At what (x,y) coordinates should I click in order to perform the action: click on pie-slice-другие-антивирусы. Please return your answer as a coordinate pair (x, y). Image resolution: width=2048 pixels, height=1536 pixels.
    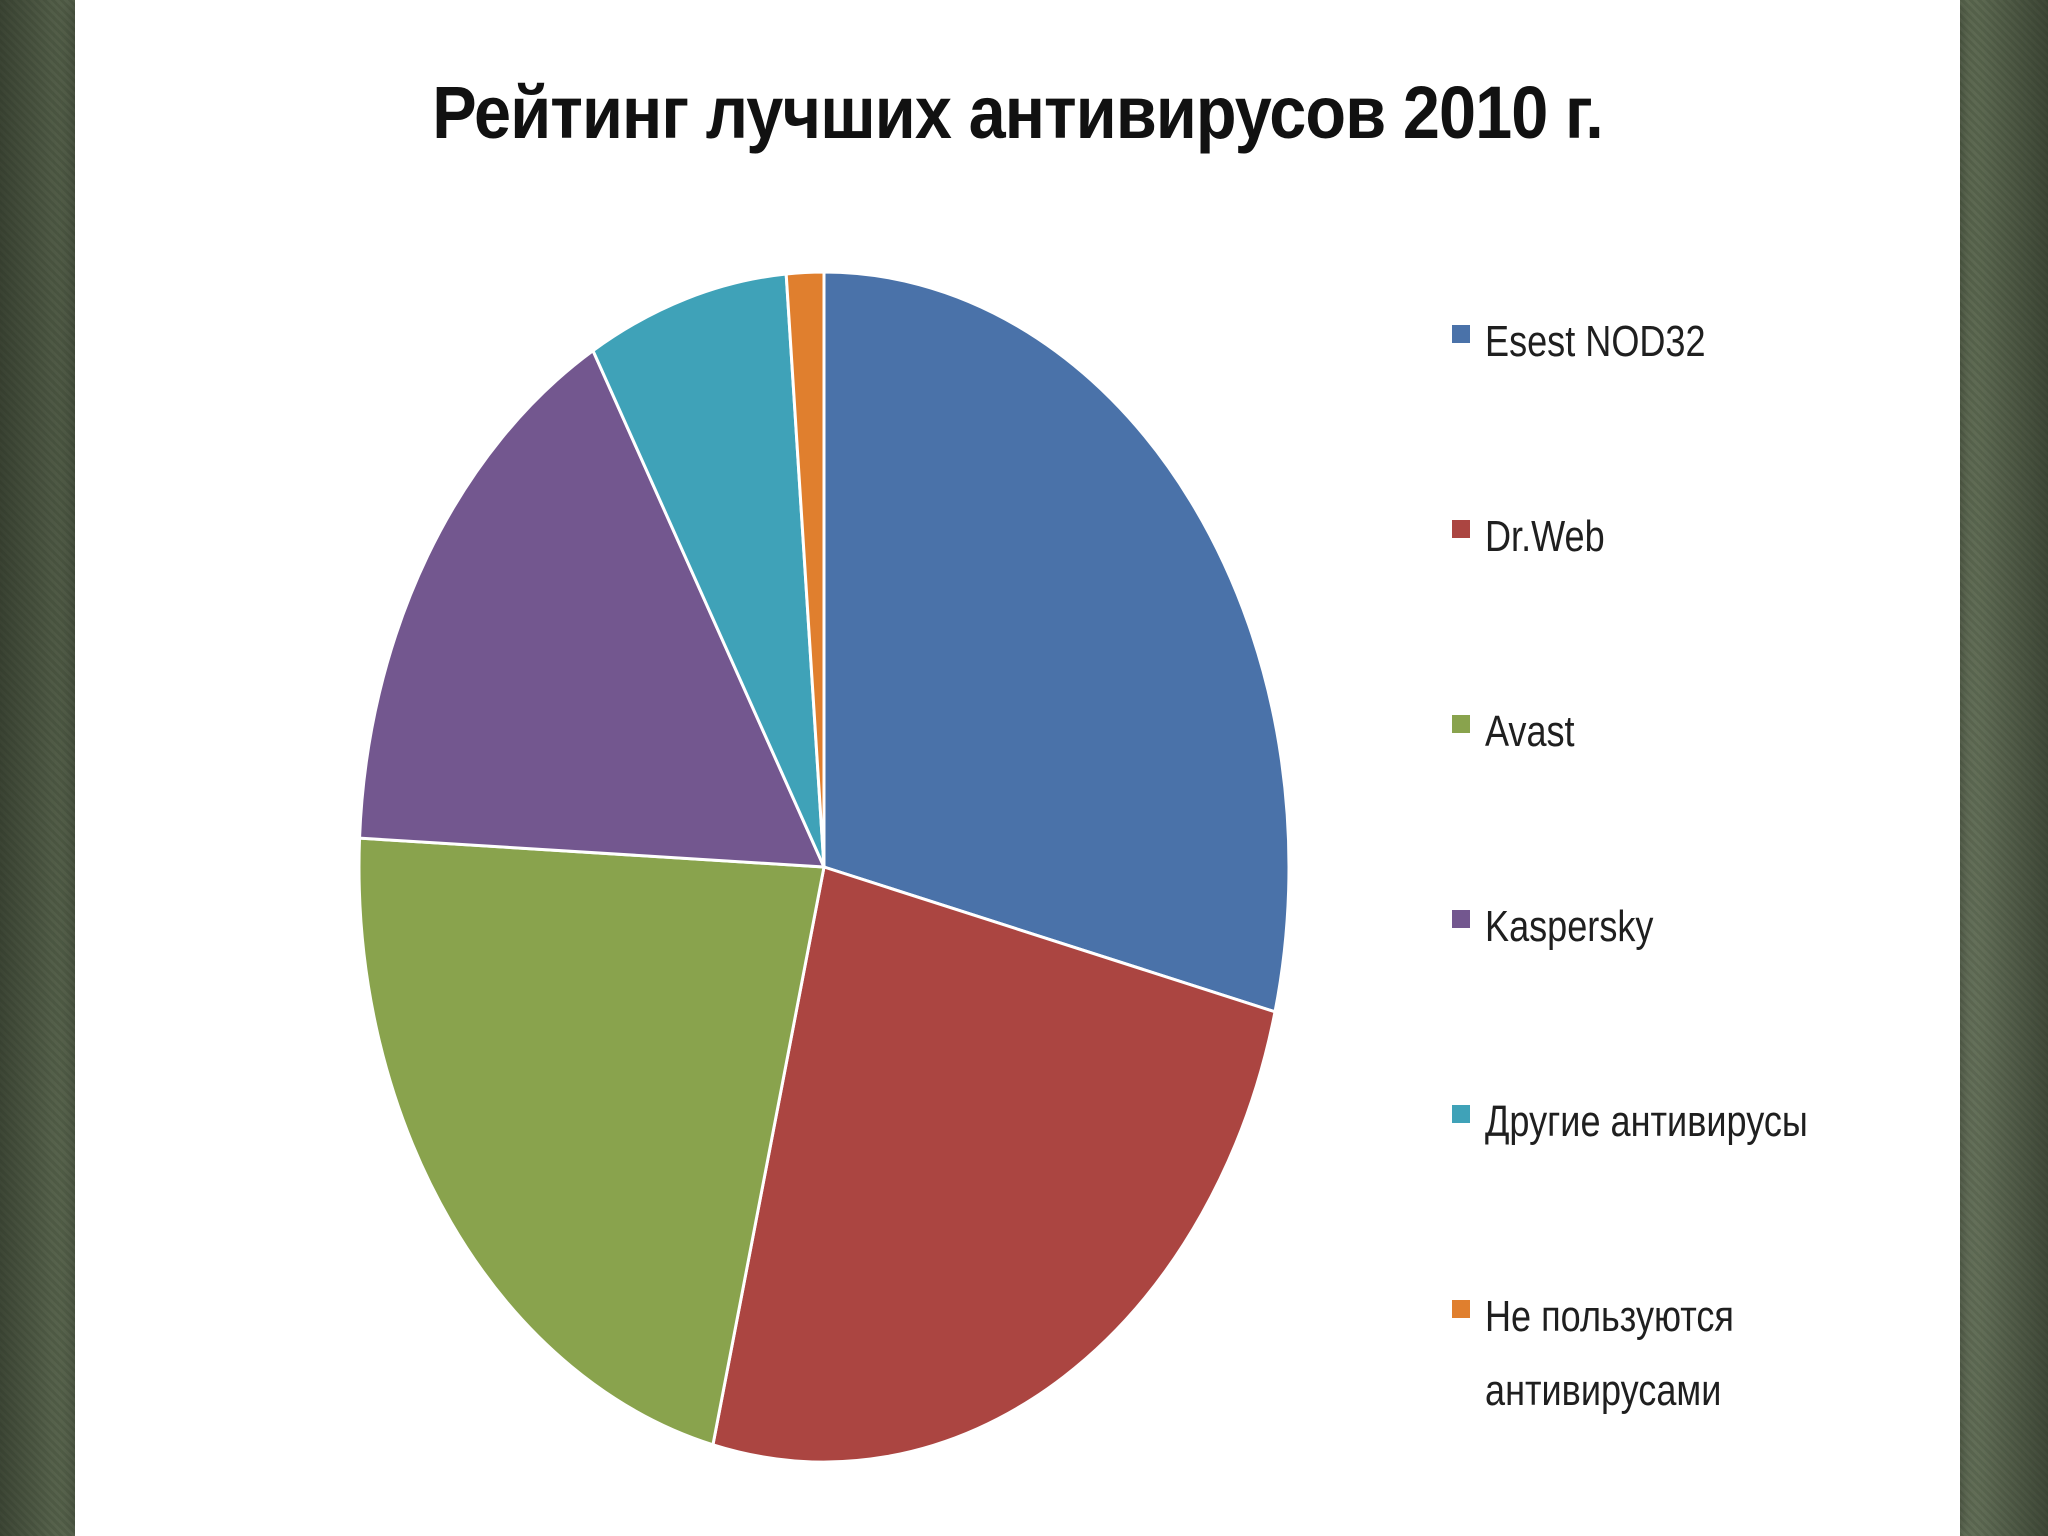
    Looking at the image, I should click on (708, 570).